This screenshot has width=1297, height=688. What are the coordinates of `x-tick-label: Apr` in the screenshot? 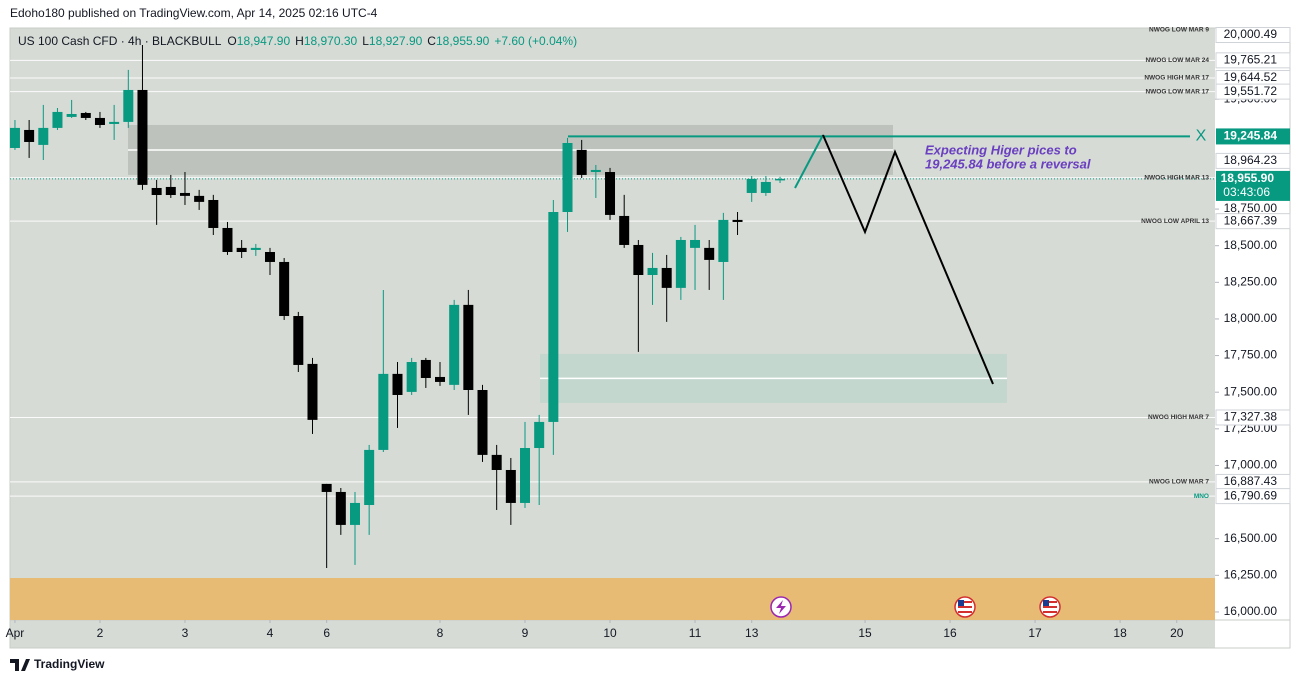 It's located at (15, 633).